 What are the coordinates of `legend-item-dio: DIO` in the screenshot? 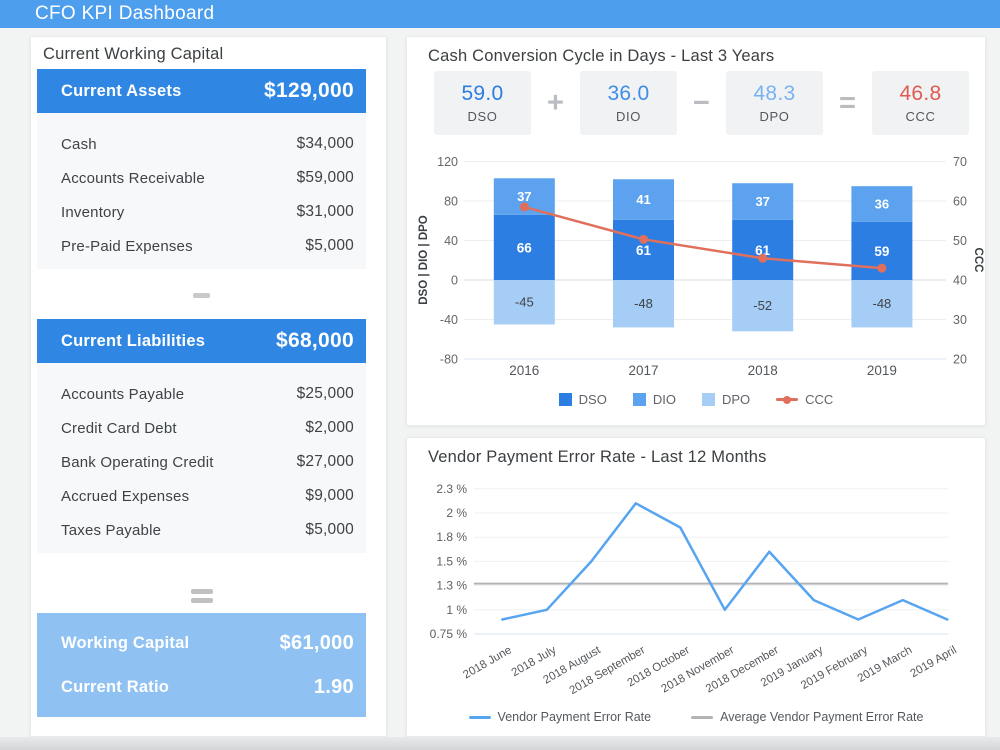 It's located at (654, 399).